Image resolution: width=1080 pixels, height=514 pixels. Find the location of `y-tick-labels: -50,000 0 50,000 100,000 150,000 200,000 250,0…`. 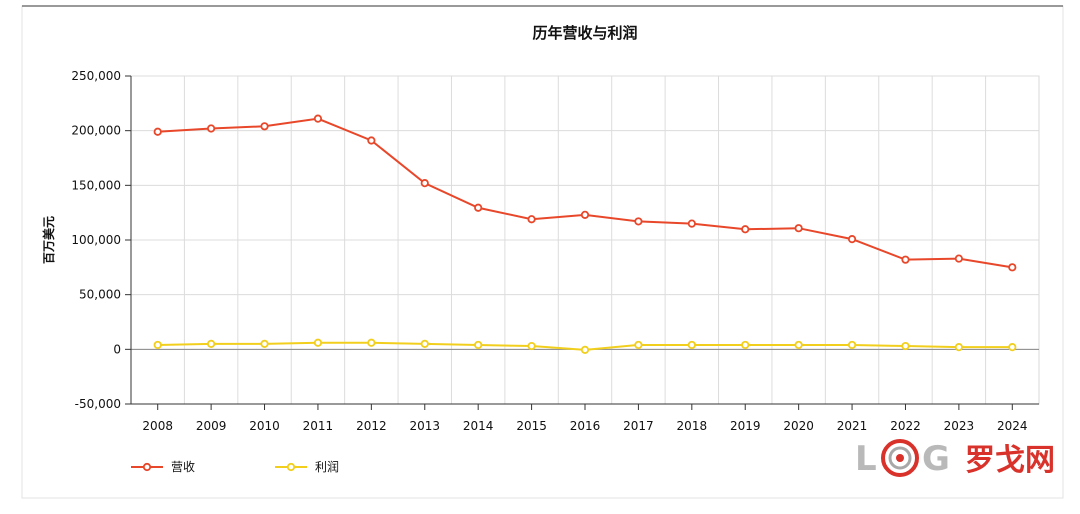

y-tick-labels: -50,000 0 50,000 100,000 150,000 200,000 250,0… is located at coordinates (96, 240).